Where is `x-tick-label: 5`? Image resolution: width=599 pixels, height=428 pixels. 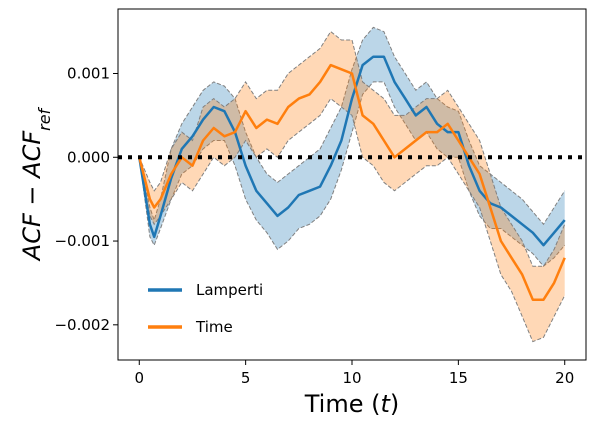
x-tick-label: 5 is located at coordinates (246, 378).